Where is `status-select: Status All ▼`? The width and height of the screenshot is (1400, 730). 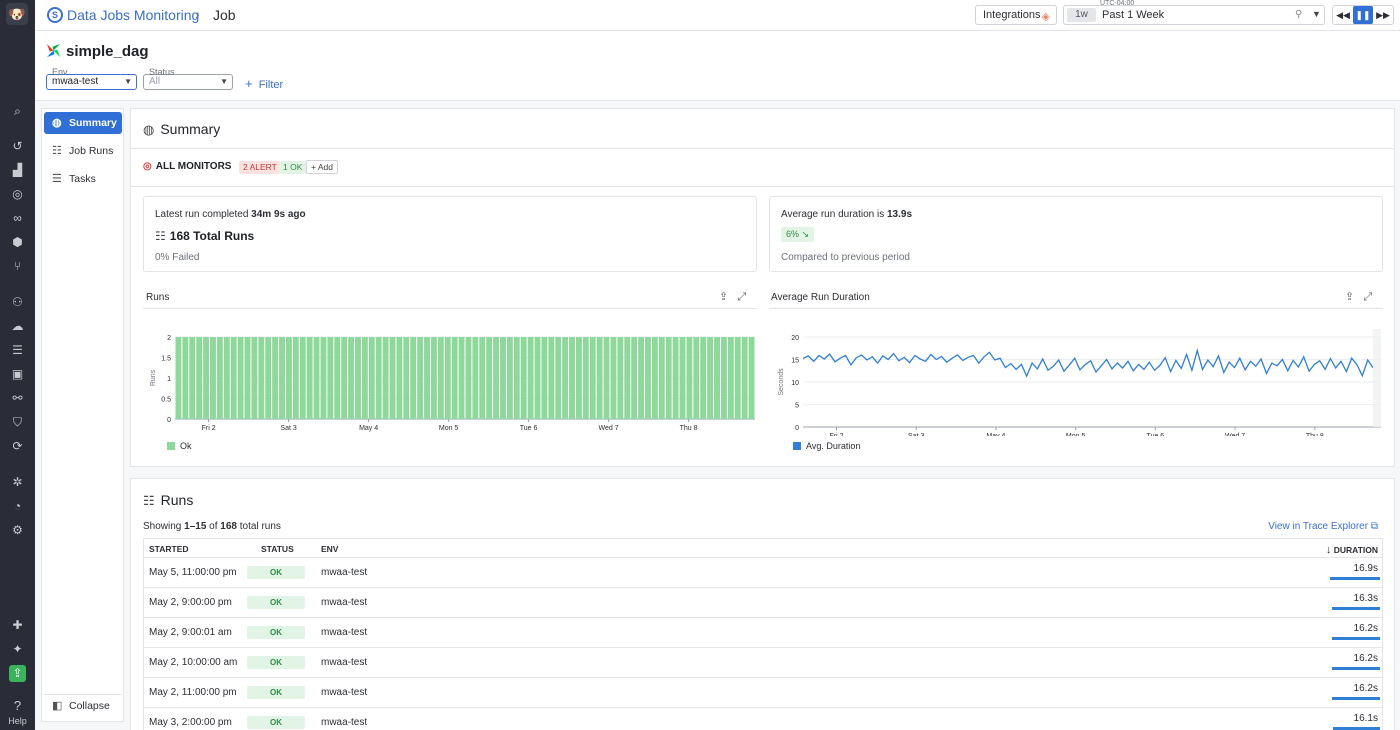
status-select: Status All ▼ is located at coordinates (188, 78).